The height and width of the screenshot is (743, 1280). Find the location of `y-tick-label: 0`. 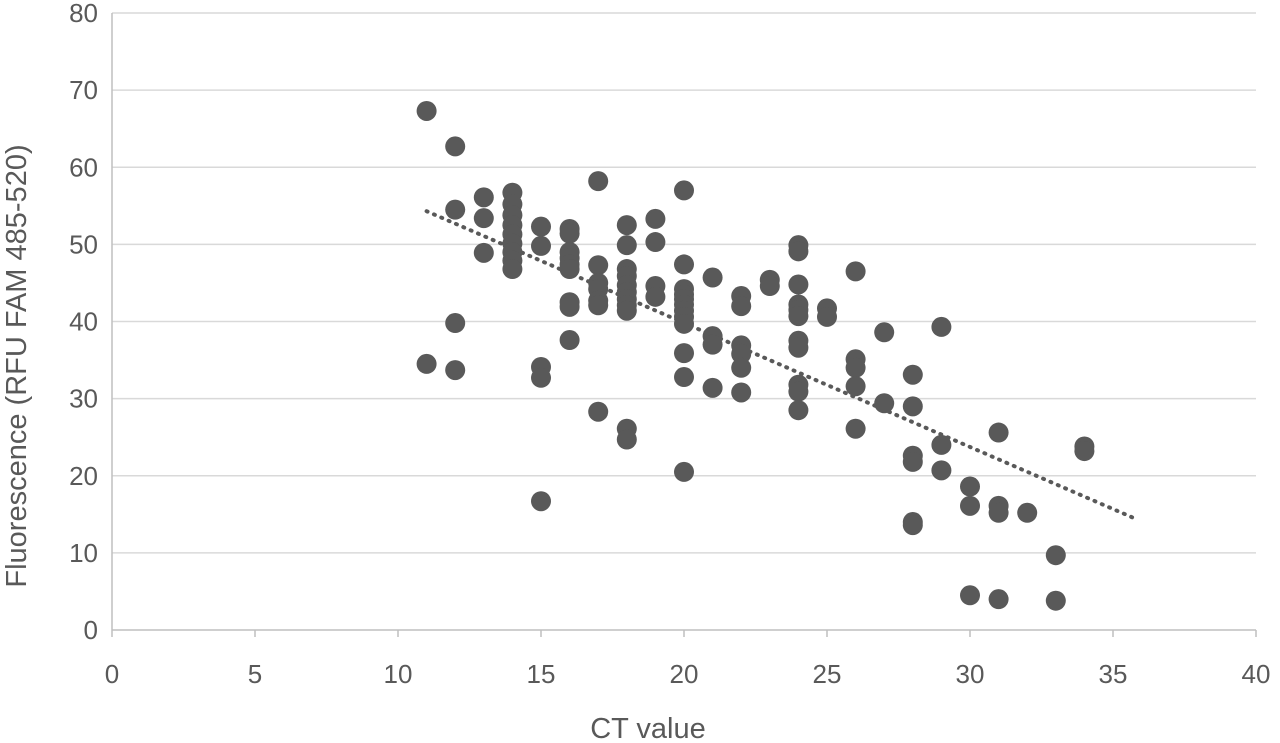

y-tick-label: 0 is located at coordinates (91, 630).